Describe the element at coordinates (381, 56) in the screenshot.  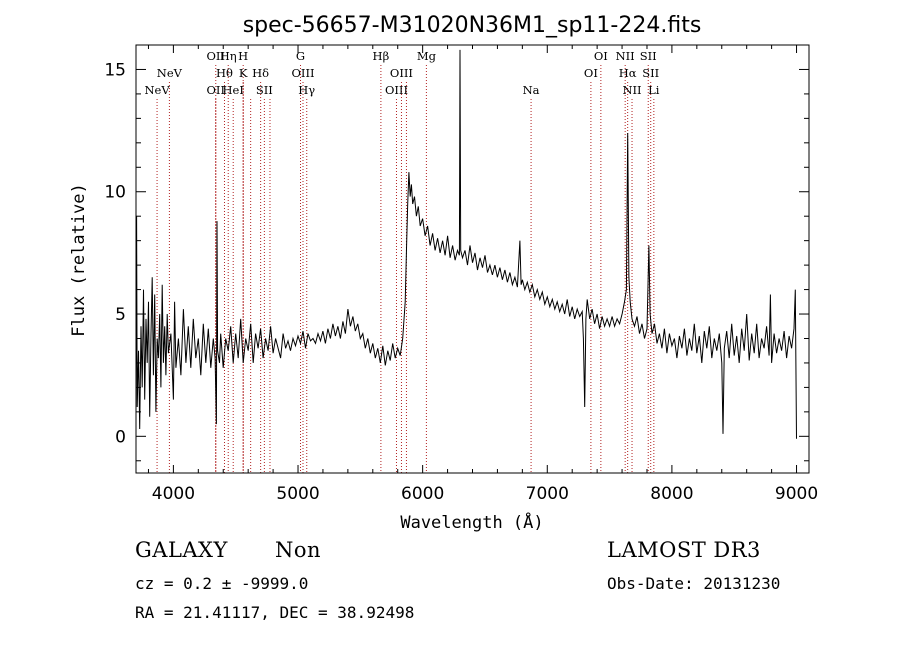
I see `line-marker-label-16: Hβ` at that location.